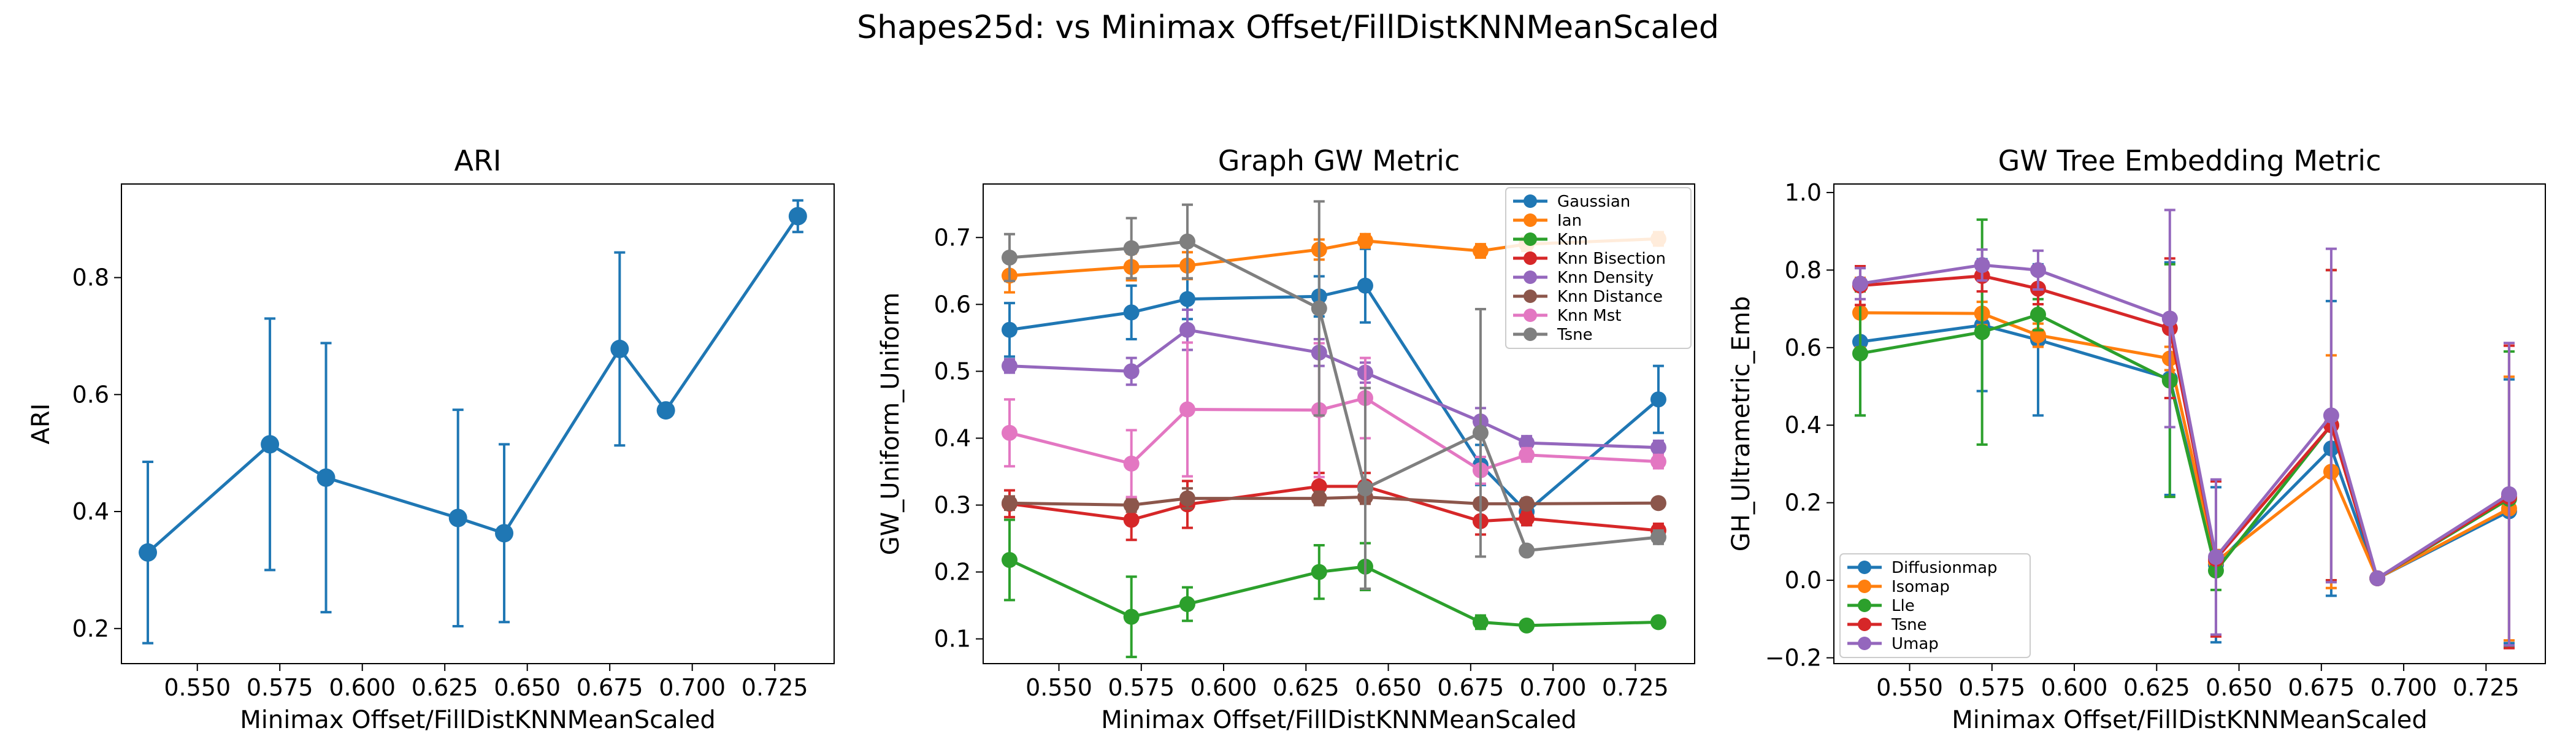 The height and width of the screenshot is (736, 2576). Describe the element at coordinates (1741, 424) in the screenshot. I see `y-axis-label: GH_Ultrametric_Emb` at that location.